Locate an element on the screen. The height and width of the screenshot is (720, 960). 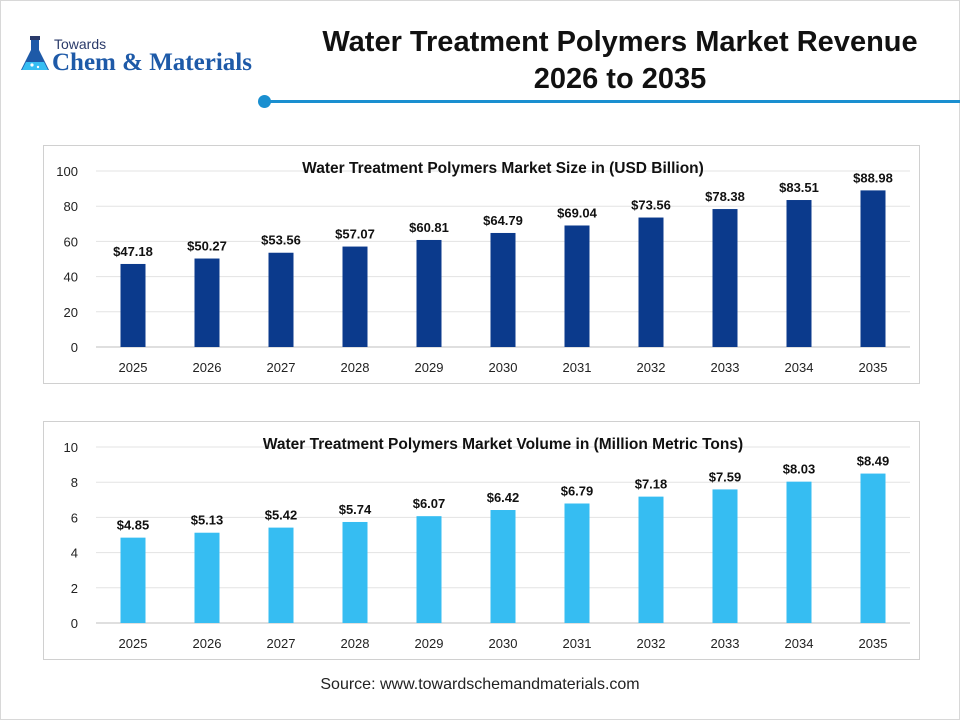
page-title-line2: 2026 to 2035 is located at coordinates (620, 79).